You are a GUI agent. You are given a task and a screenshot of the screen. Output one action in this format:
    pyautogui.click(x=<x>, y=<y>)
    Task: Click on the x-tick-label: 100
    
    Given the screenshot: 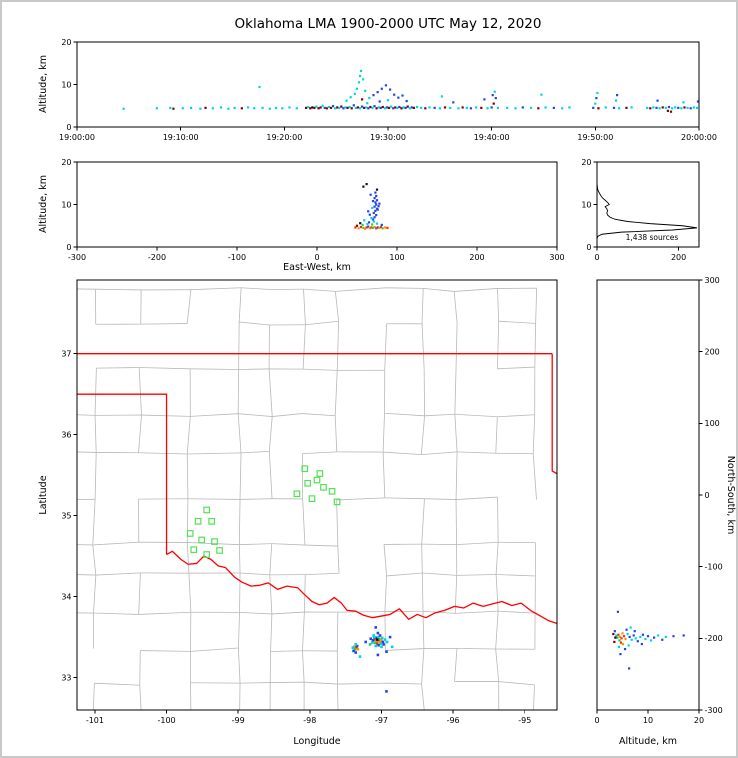 What is the action you would take?
    pyautogui.click(x=396, y=257)
    